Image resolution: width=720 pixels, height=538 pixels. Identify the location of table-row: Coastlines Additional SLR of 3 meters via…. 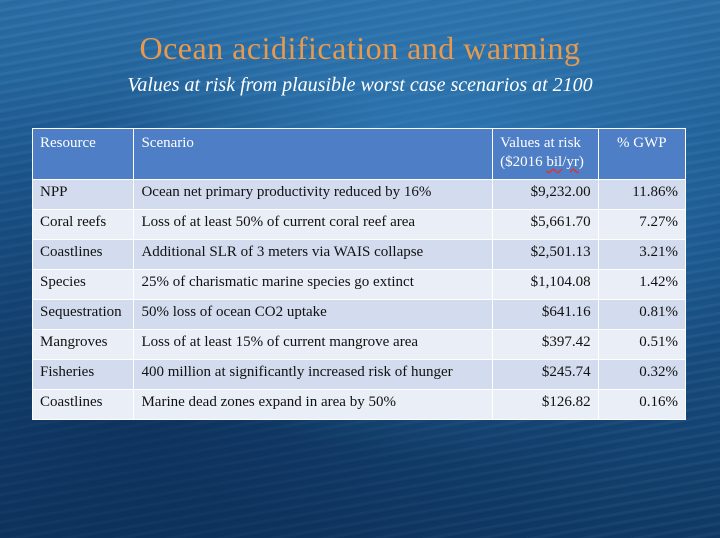
(359, 254).